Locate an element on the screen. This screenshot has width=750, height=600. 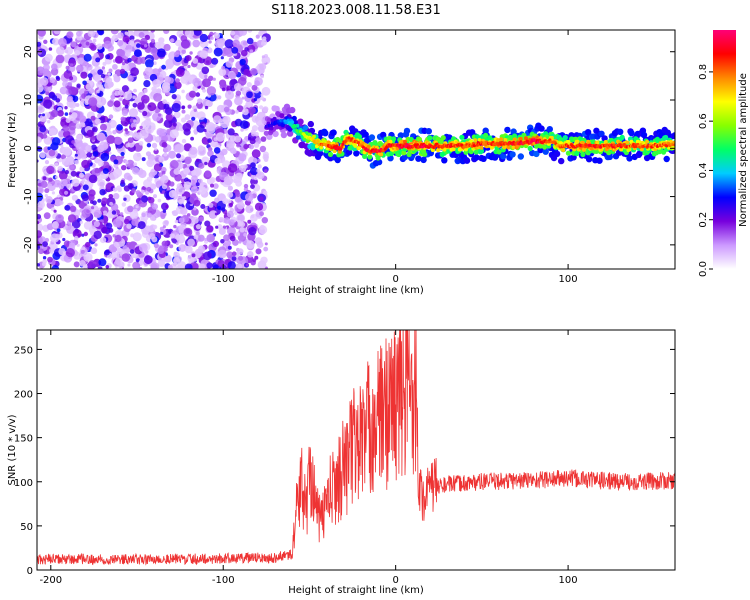
colorbar-axes: 0.0 0.2 0.4 0.6 0.8 is located at coordinates (705, 170).